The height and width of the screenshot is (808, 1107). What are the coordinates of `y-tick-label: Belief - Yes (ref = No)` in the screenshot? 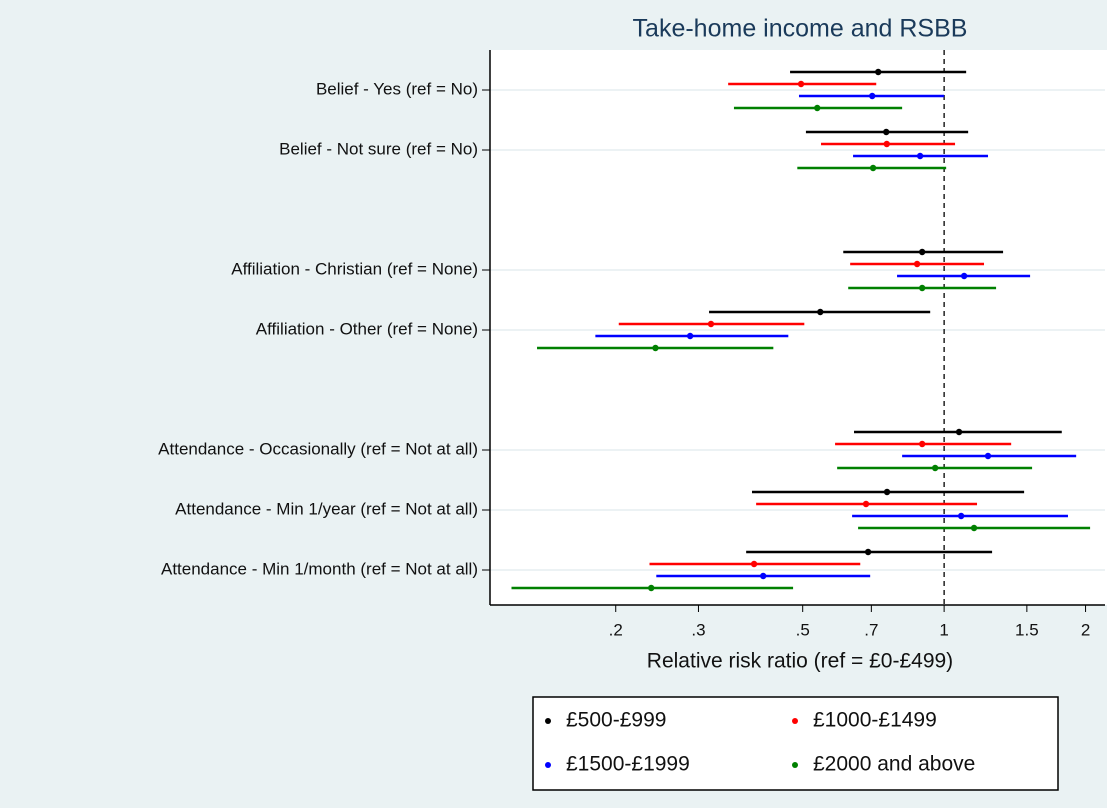 It's located at (397, 88).